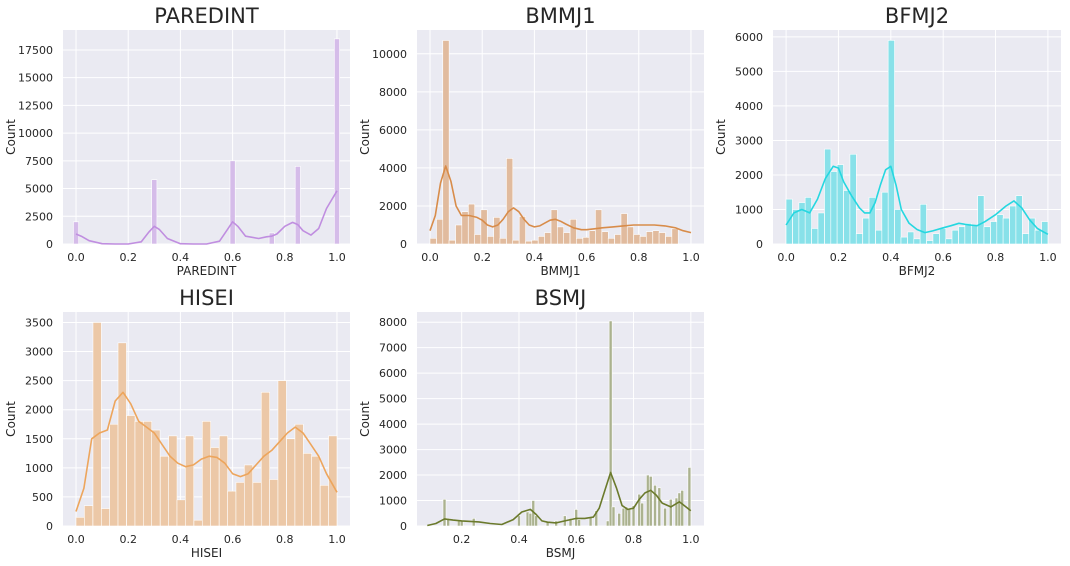 This screenshot has height=566, width=1070. What do you see at coordinates (560, 137) in the screenshot?
I see `plot-area` at bounding box center [560, 137].